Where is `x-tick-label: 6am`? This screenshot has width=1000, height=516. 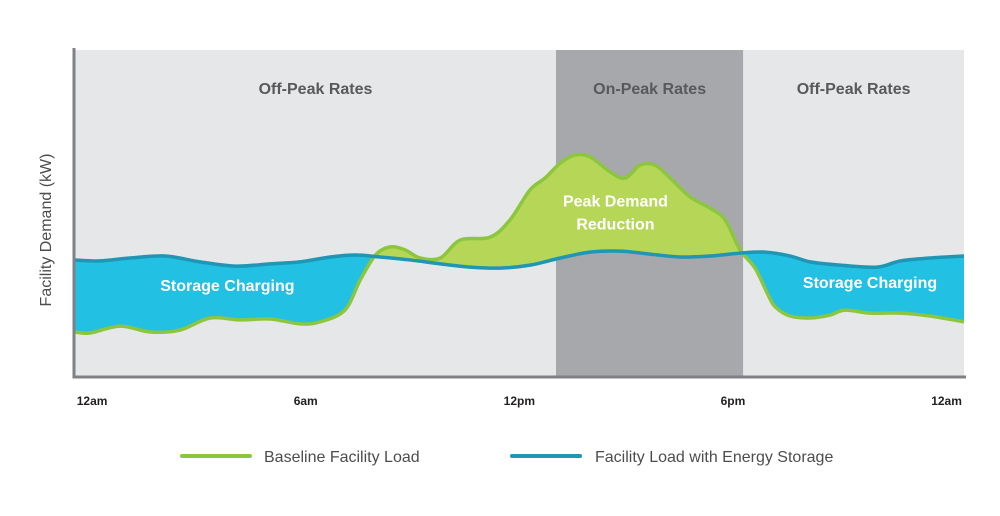 x-tick-label: 6am is located at coordinates (306, 401).